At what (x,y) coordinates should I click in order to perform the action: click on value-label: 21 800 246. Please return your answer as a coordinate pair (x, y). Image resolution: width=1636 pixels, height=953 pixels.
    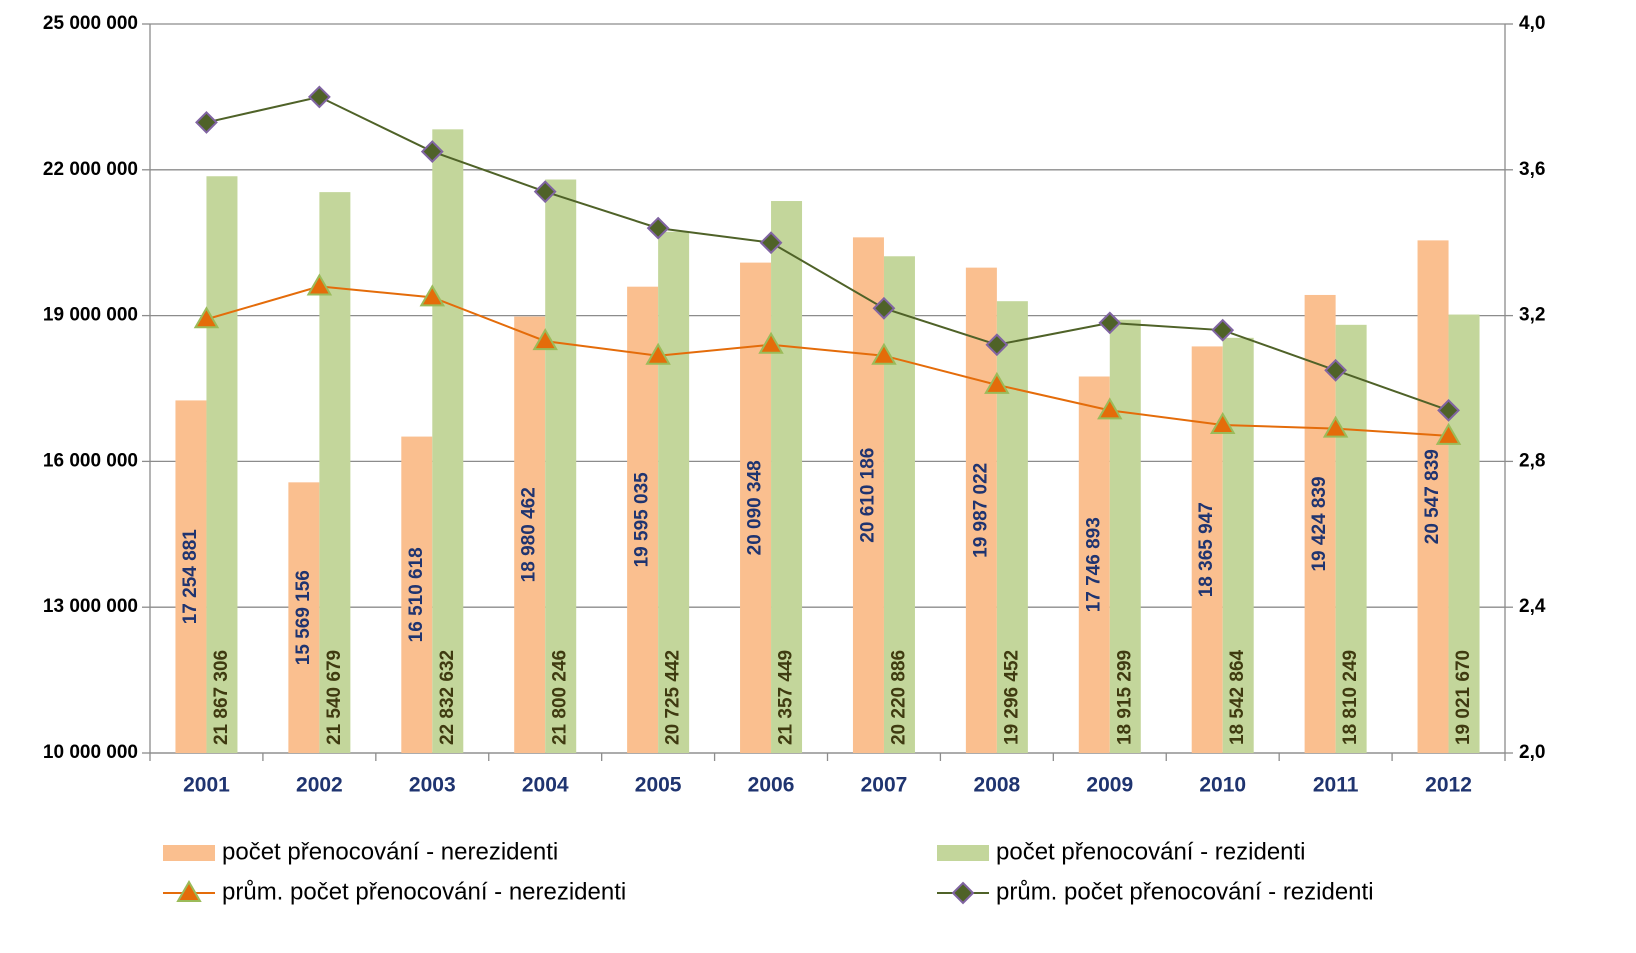
    Looking at the image, I should click on (560, 697).